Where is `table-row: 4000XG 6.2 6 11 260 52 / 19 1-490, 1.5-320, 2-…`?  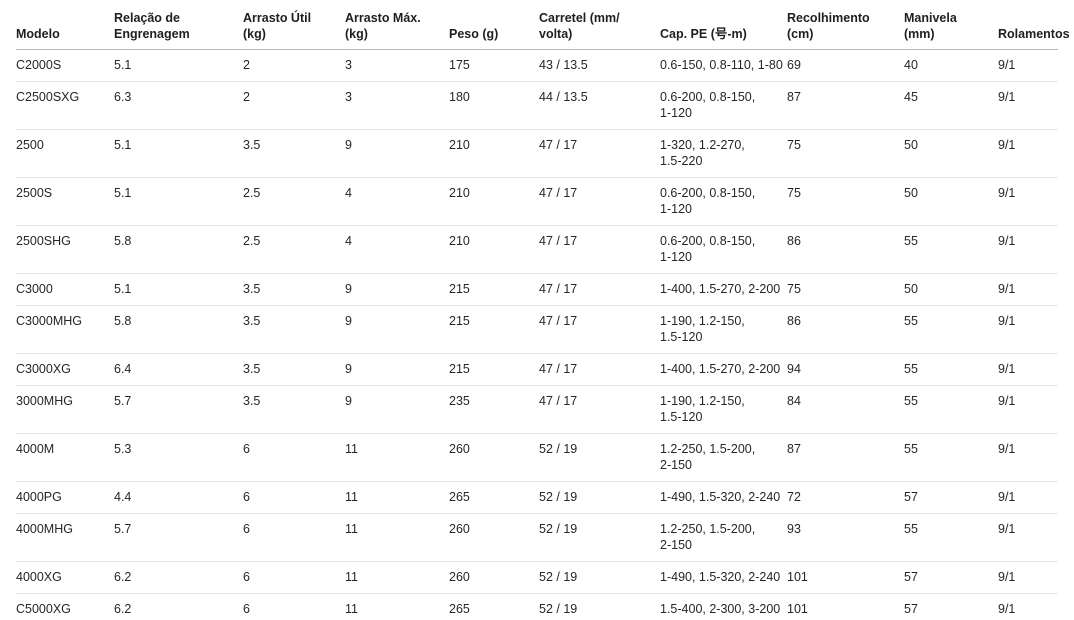 table-row: 4000XG 6.2 6 11 260 52 / 19 1-490, 1.5-320, 2-… is located at coordinates (537, 577).